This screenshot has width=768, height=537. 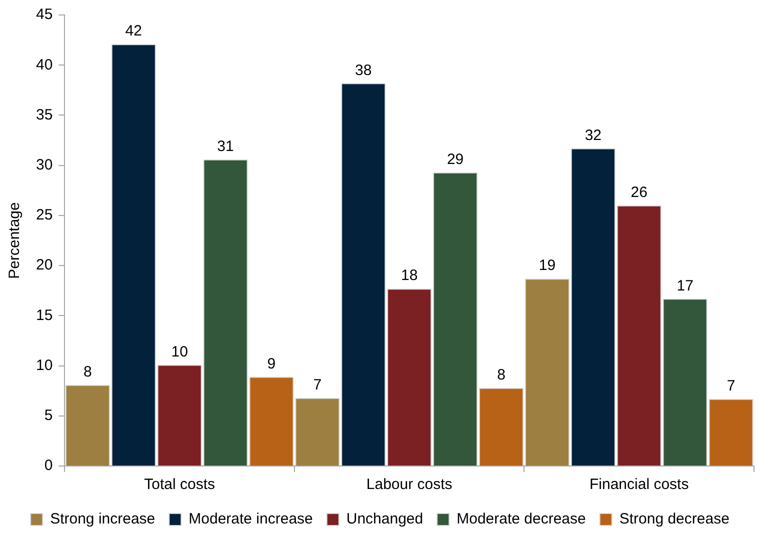 I want to click on data-label: 9, so click(x=271, y=363).